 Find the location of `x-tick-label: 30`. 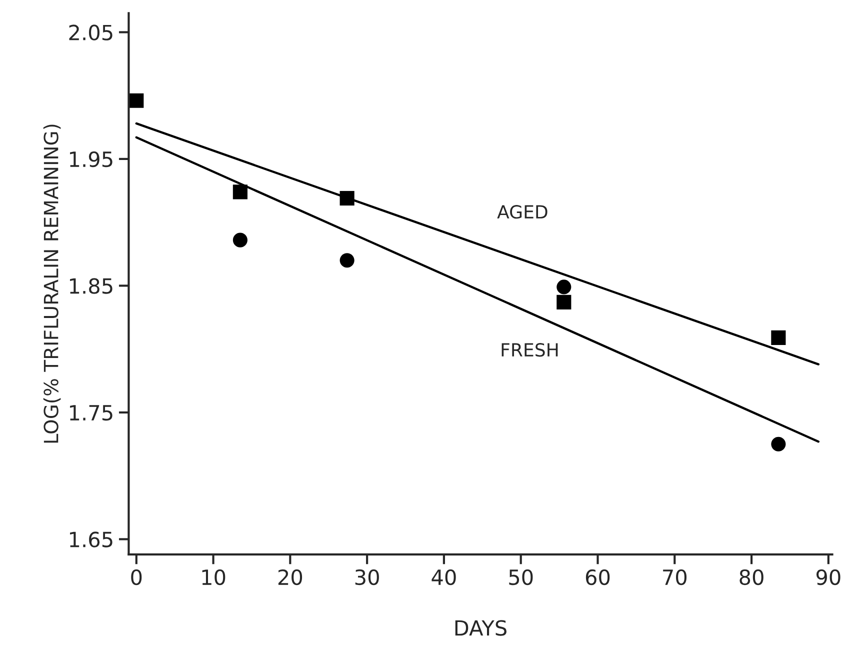

x-tick-label: 30 is located at coordinates (367, 577).